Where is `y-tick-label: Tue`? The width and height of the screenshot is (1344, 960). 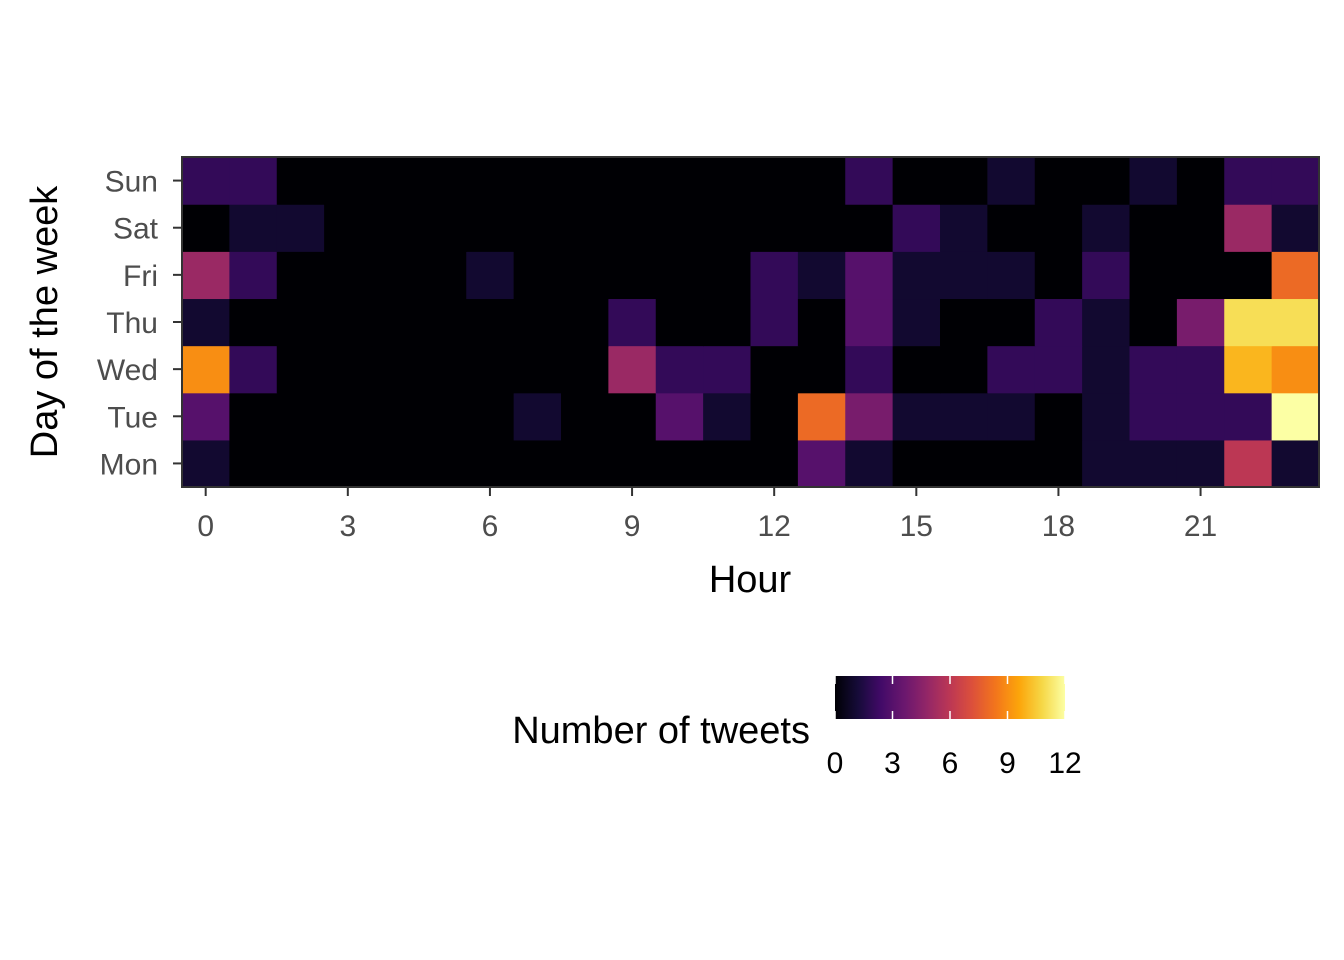
y-tick-label: Tue is located at coordinates (132, 417).